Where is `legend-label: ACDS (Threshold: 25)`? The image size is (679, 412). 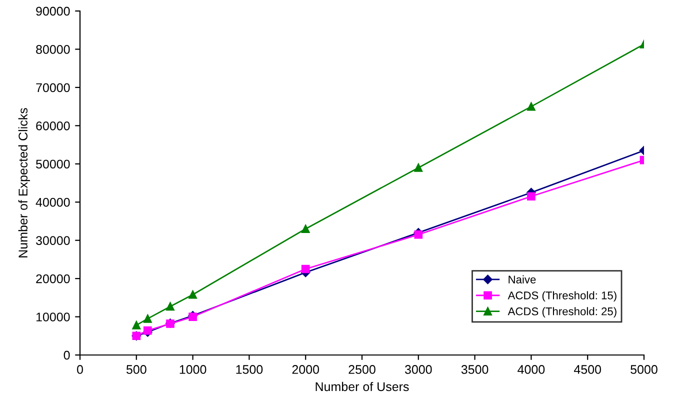 legend-label: ACDS (Threshold: 25) is located at coordinates (562, 312).